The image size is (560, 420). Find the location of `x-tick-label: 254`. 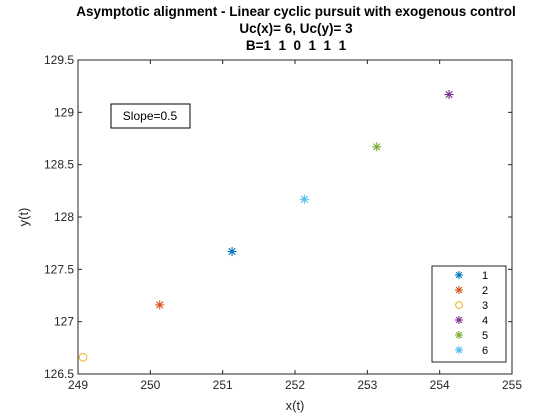

x-tick-label: 254 is located at coordinates (440, 385).